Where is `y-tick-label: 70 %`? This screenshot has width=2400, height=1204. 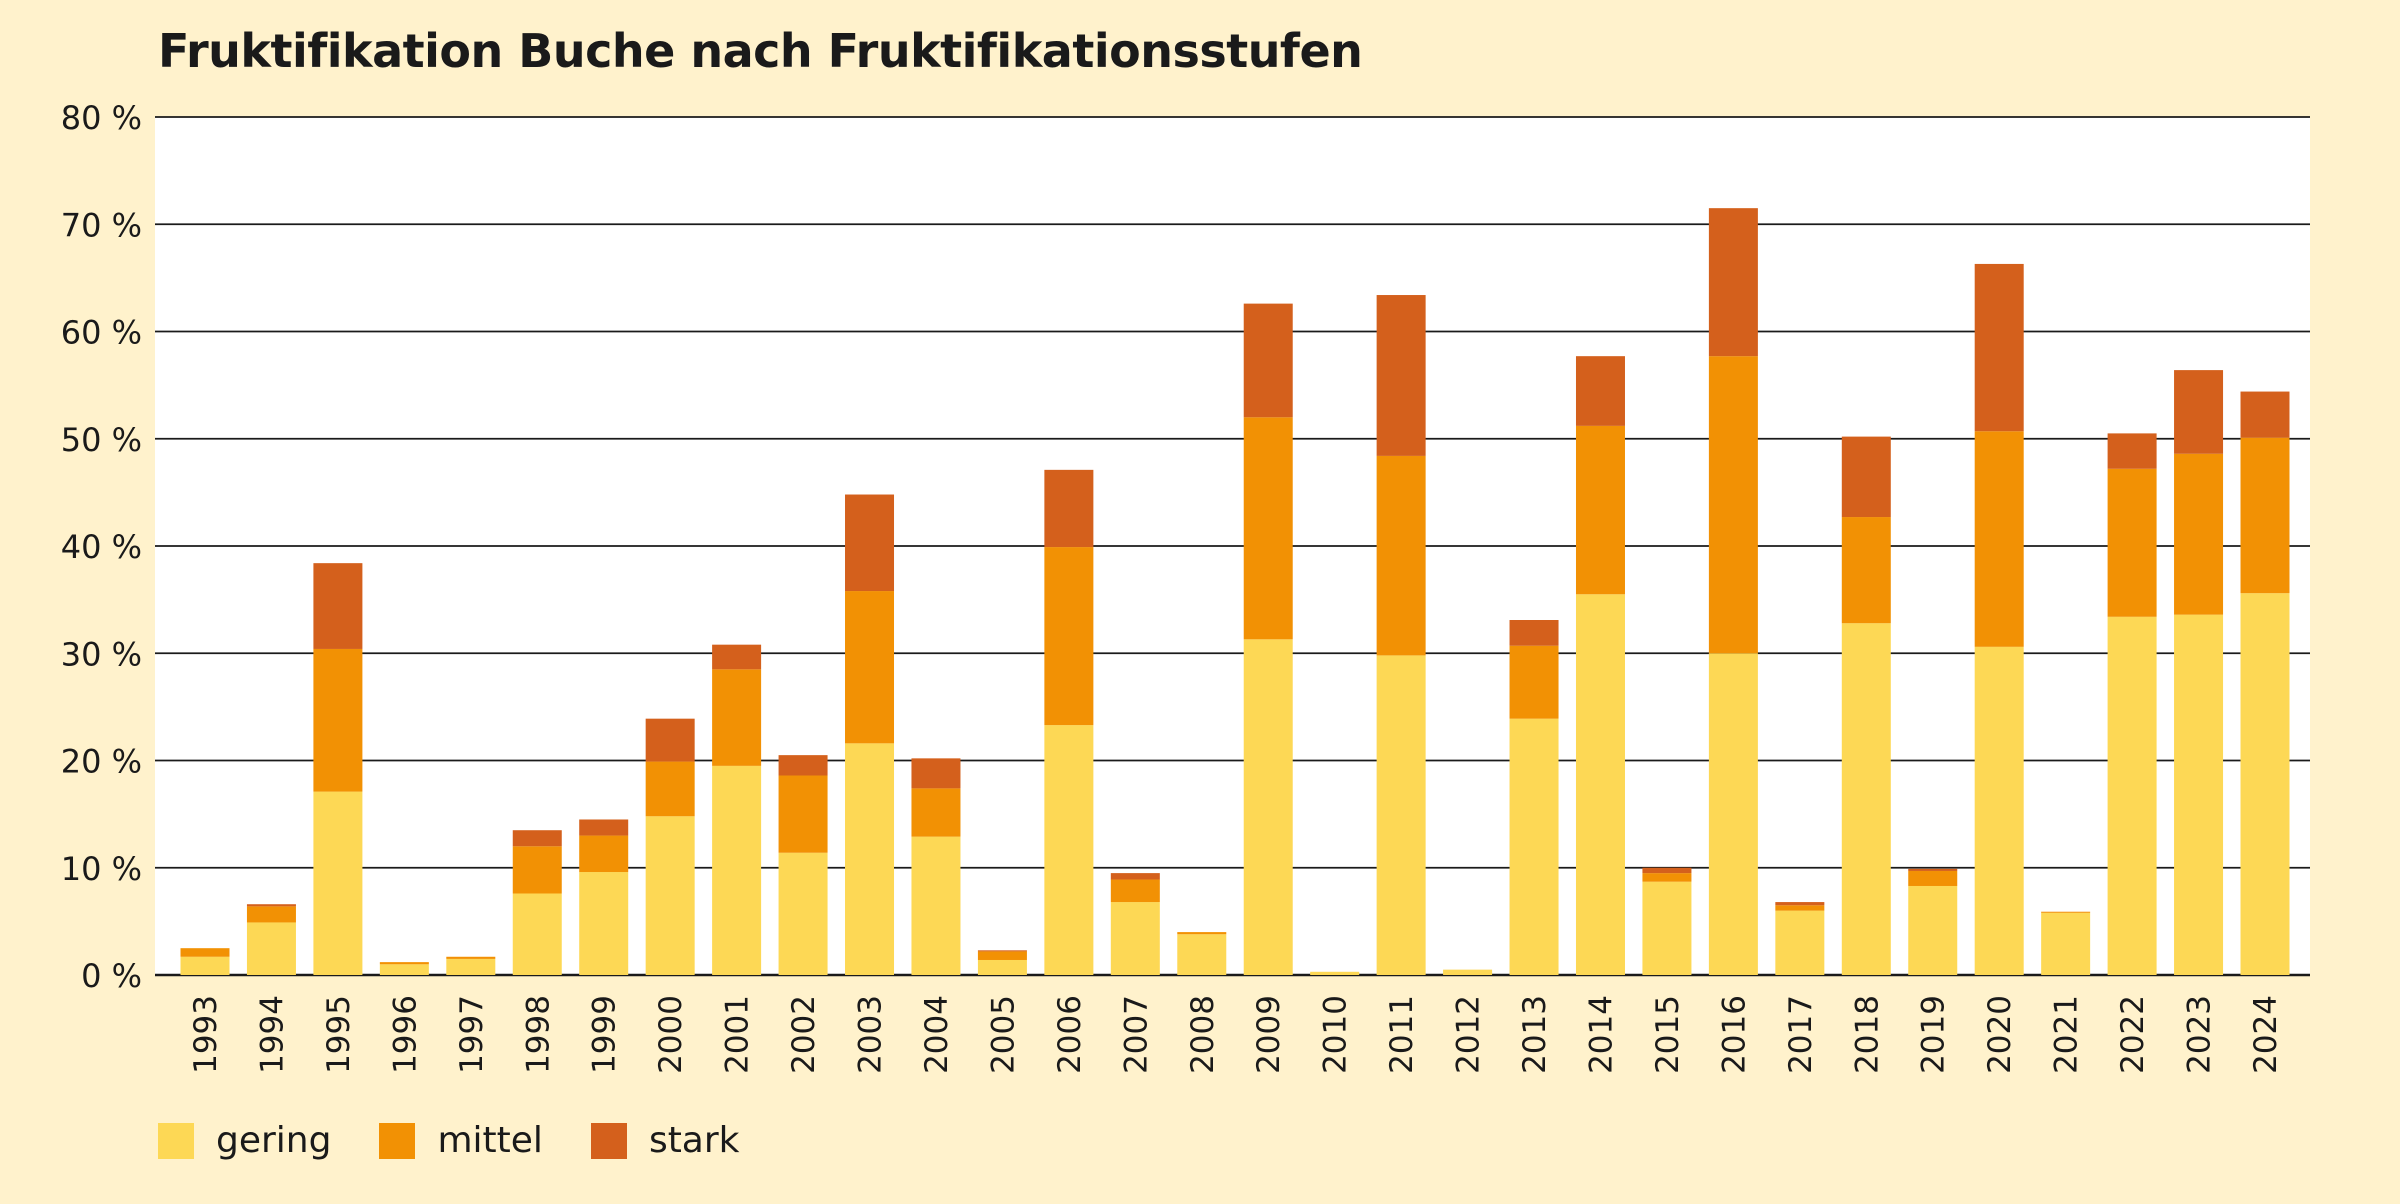 y-tick-label: 70 % is located at coordinates (101, 225).